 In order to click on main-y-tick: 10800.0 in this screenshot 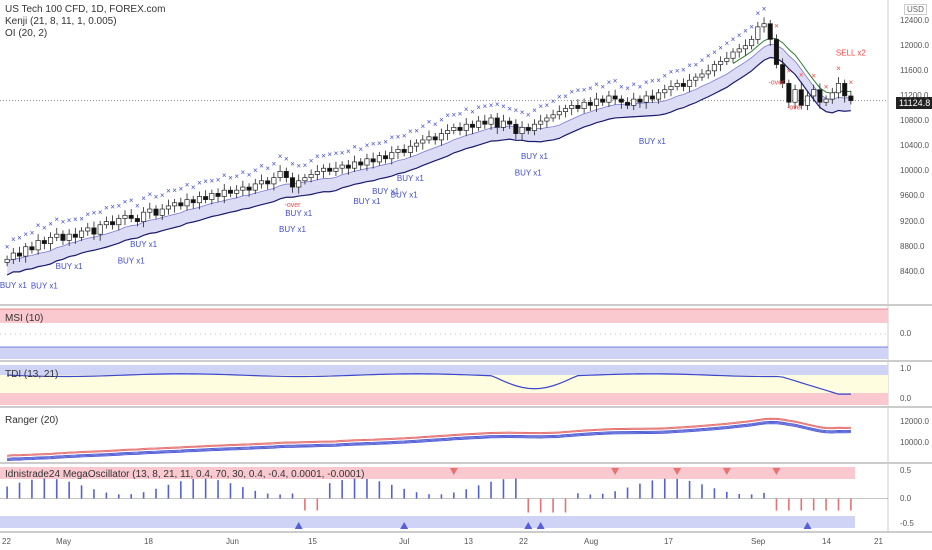, I will do `click(914, 121)`.